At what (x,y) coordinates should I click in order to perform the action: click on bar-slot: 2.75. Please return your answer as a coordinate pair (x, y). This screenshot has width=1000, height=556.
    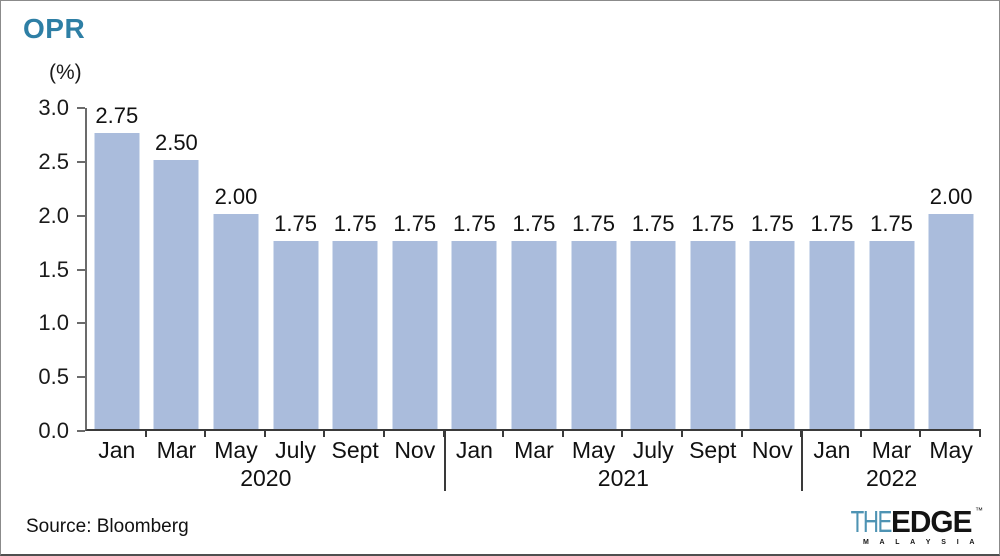
    Looking at the image, I should click on (117, 265).